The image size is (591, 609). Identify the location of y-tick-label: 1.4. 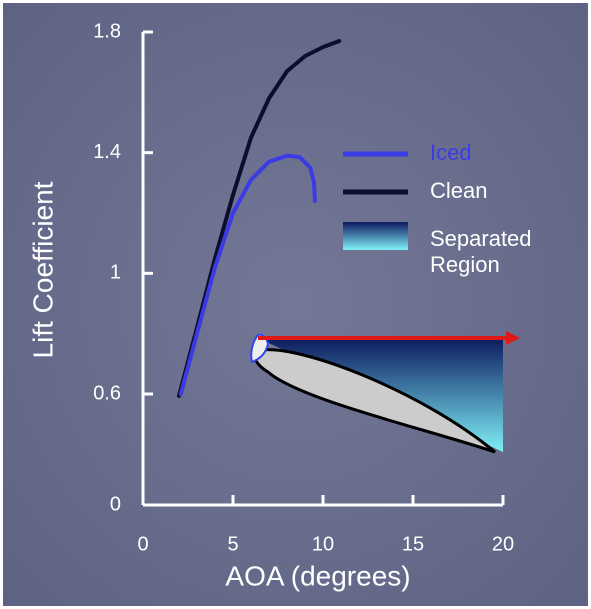
(107, 152).